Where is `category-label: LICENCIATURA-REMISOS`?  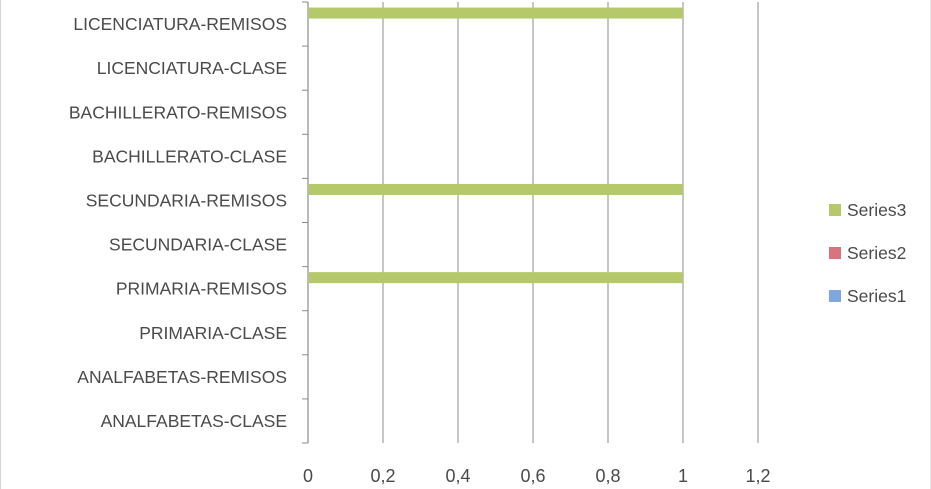
category-label: LICENCIATURA-REMISOS is located at coordinates (180, 24).